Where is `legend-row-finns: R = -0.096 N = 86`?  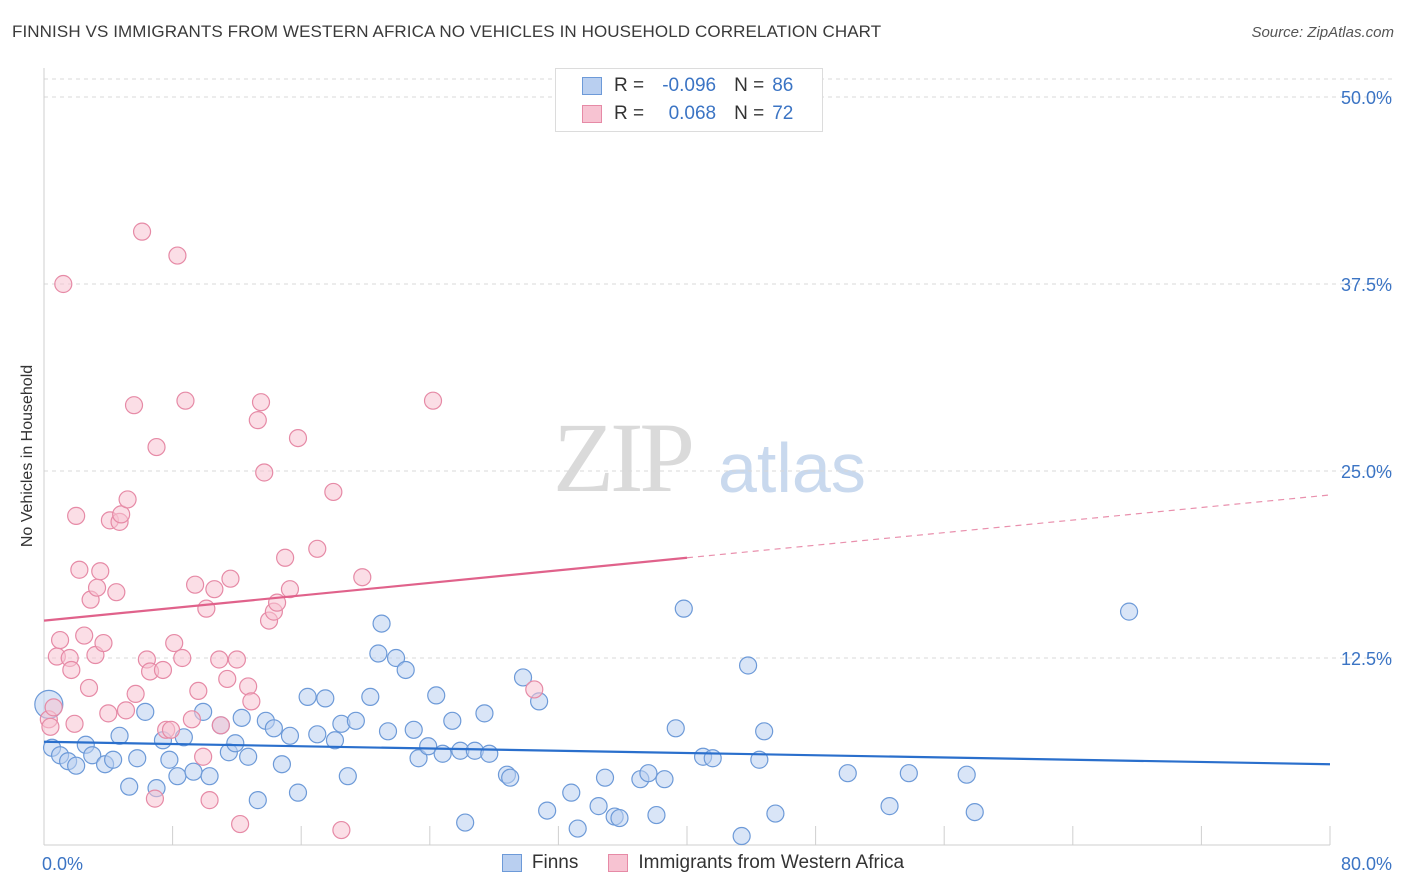 legend-row-finns: R = -0.096 N = 86 is located at coordinates (687, 86).